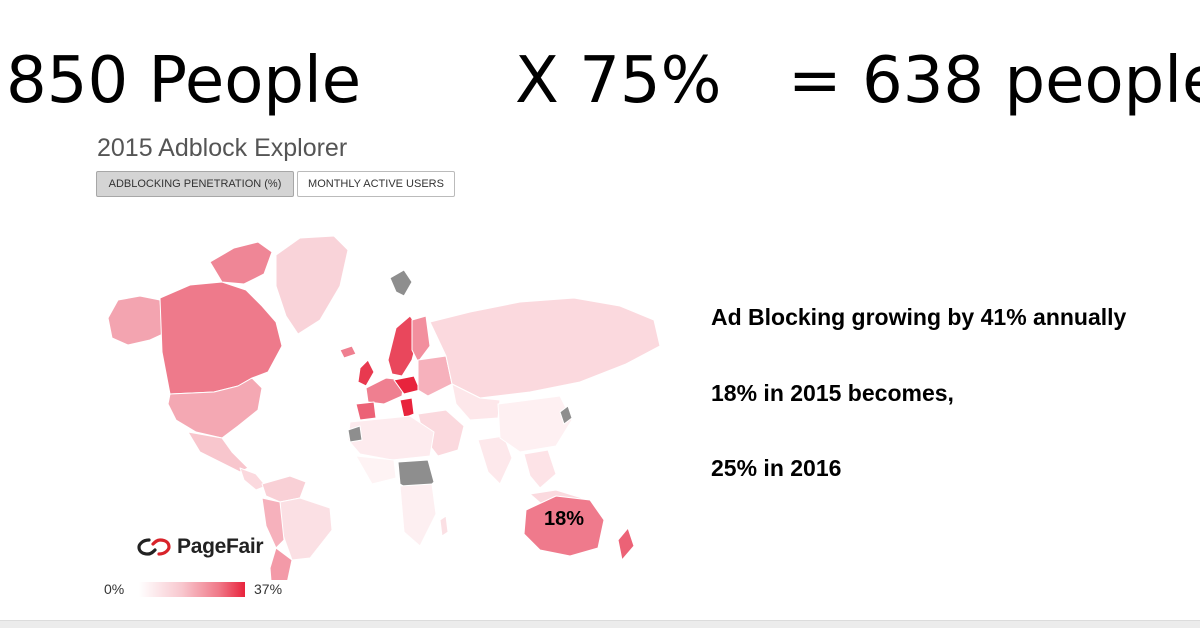 This screenshot has width=1200, height=628. I want to click on region-greenland, so click(312, 285).